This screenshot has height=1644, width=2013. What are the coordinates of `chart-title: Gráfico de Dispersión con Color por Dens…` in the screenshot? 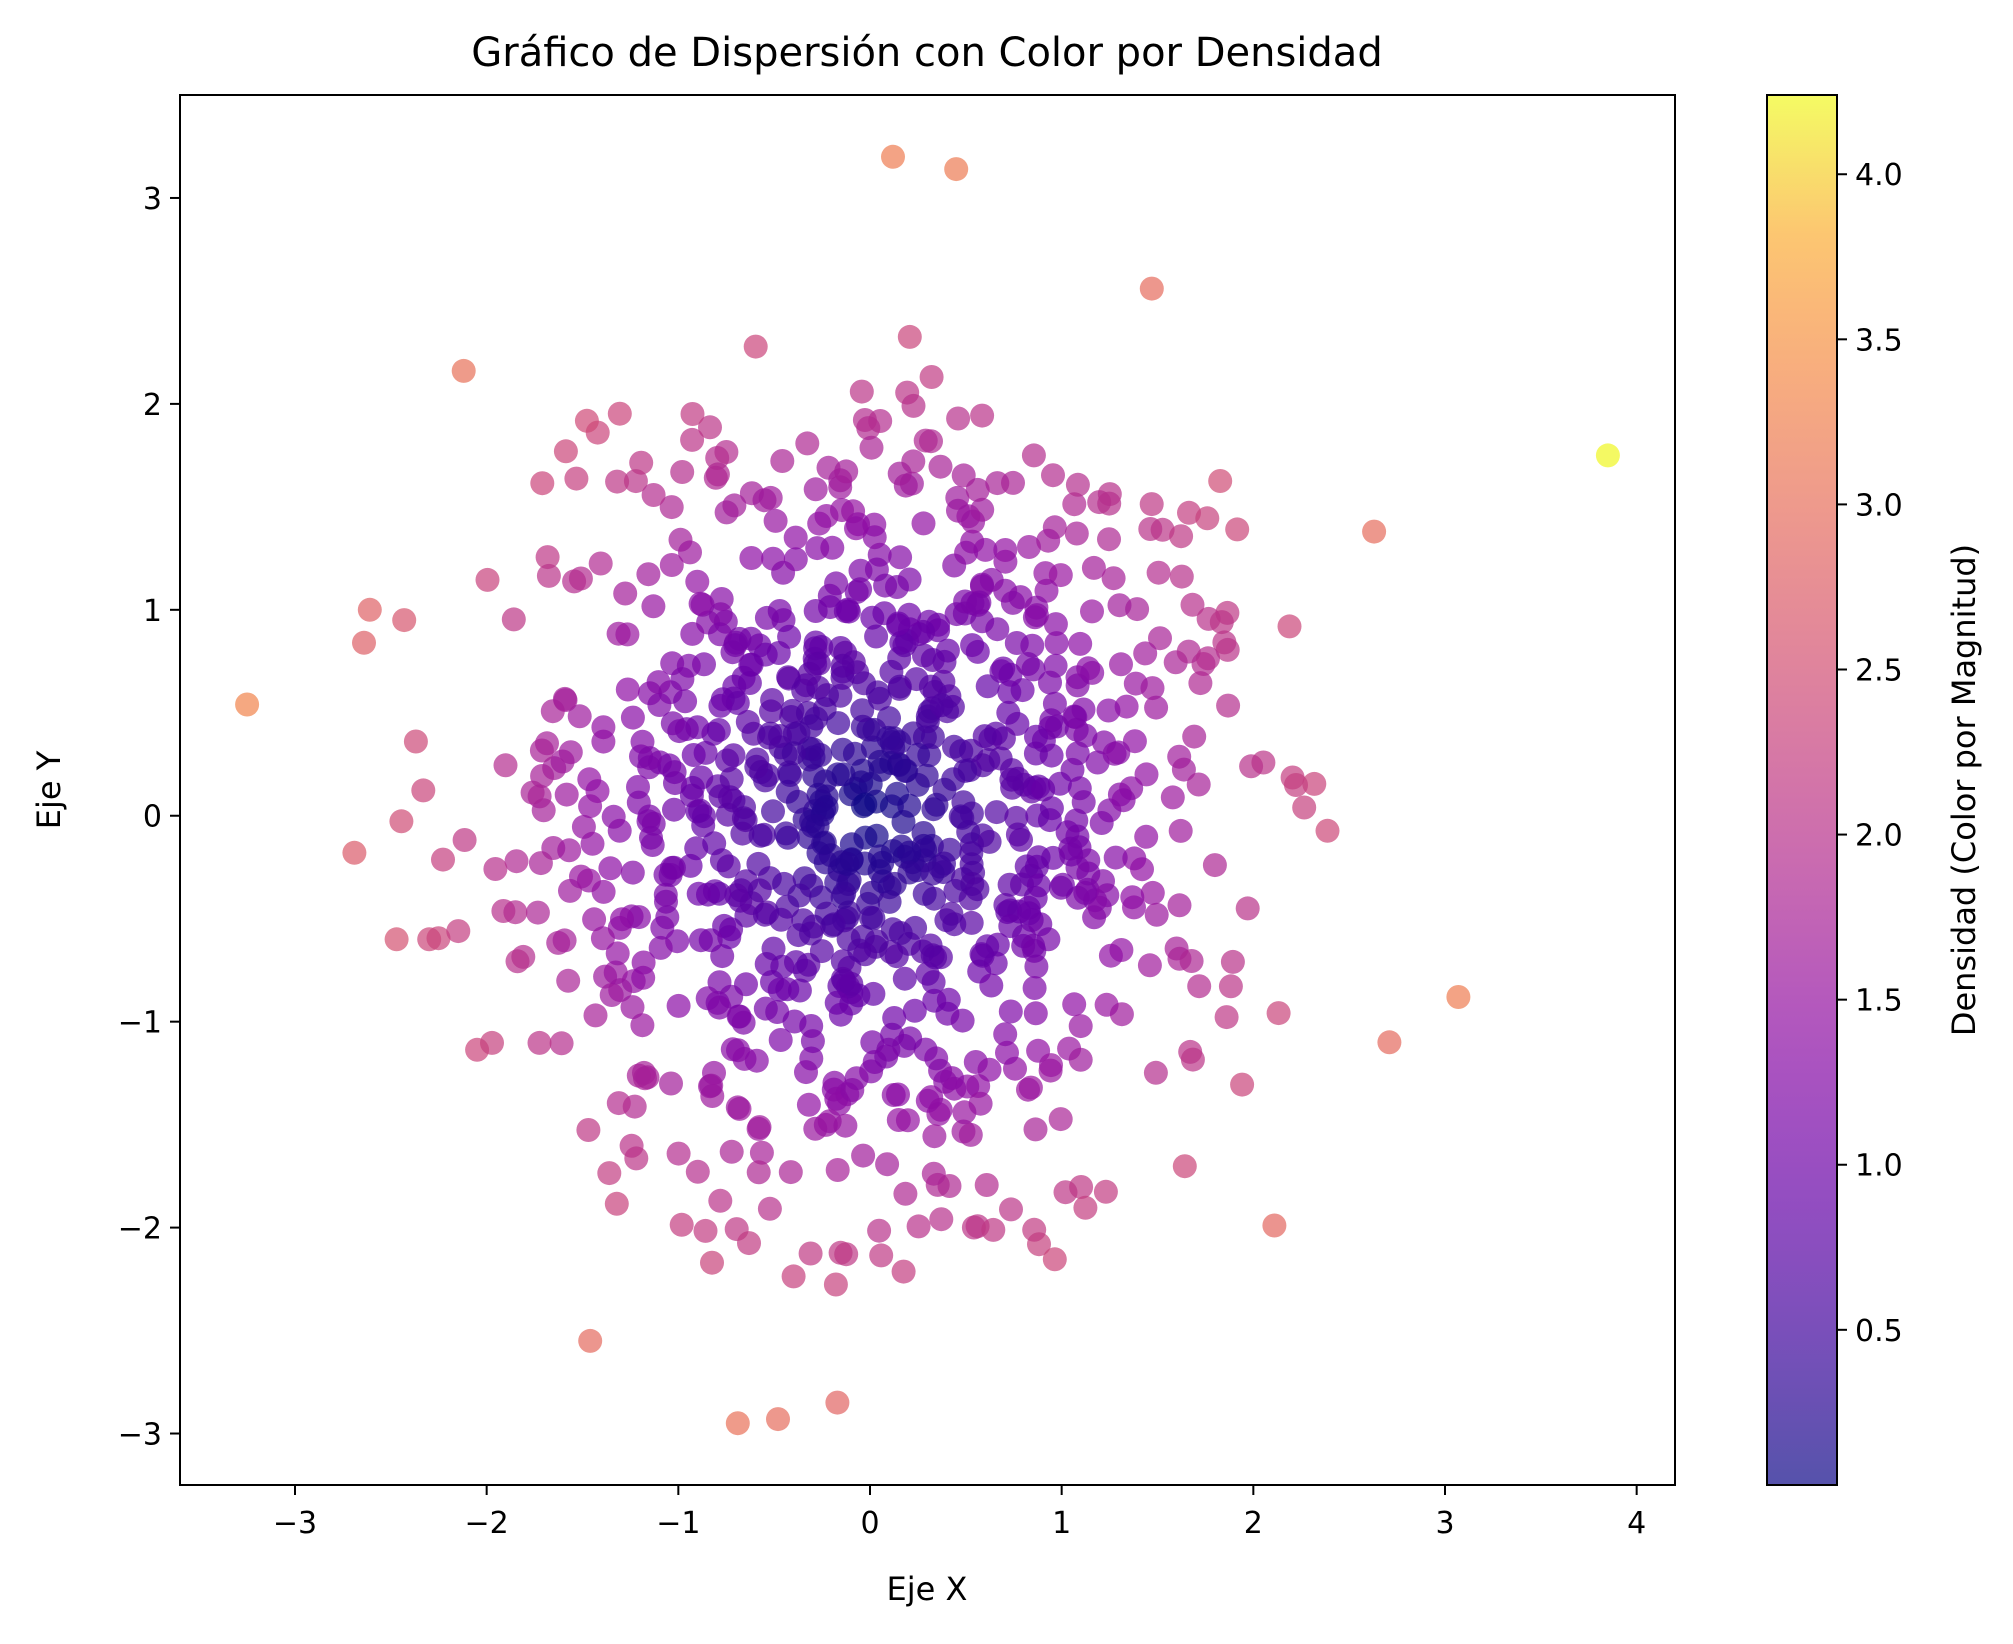 It's located at (926, 53).